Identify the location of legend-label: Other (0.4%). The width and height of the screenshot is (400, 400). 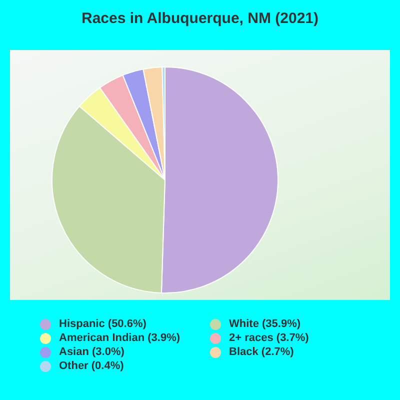
(91, 366).